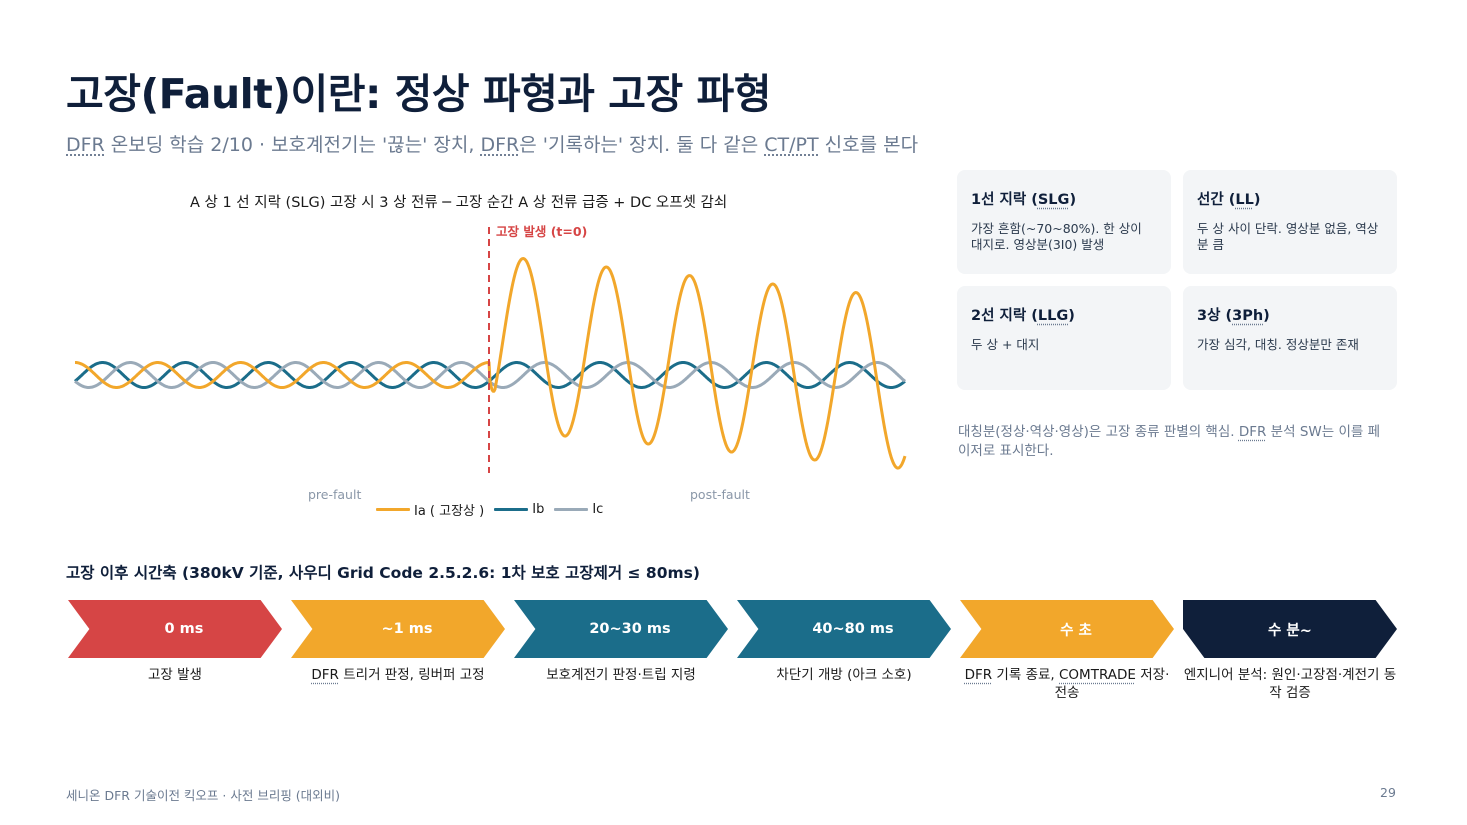 This screenshot has height=825, width=1467. Describe the element at coordinates (1288, 236) in the screenshot. I see `card-description: 두 상 사이 단락. 영상분 없음, 역상분 큼` at that location.